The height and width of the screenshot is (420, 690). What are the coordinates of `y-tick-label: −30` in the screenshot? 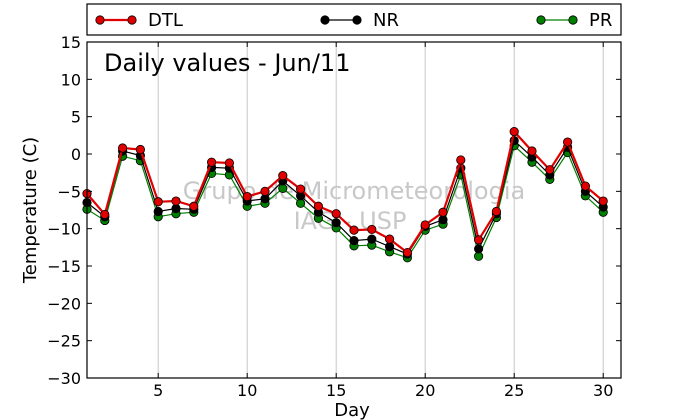 It's located at (64, 378).